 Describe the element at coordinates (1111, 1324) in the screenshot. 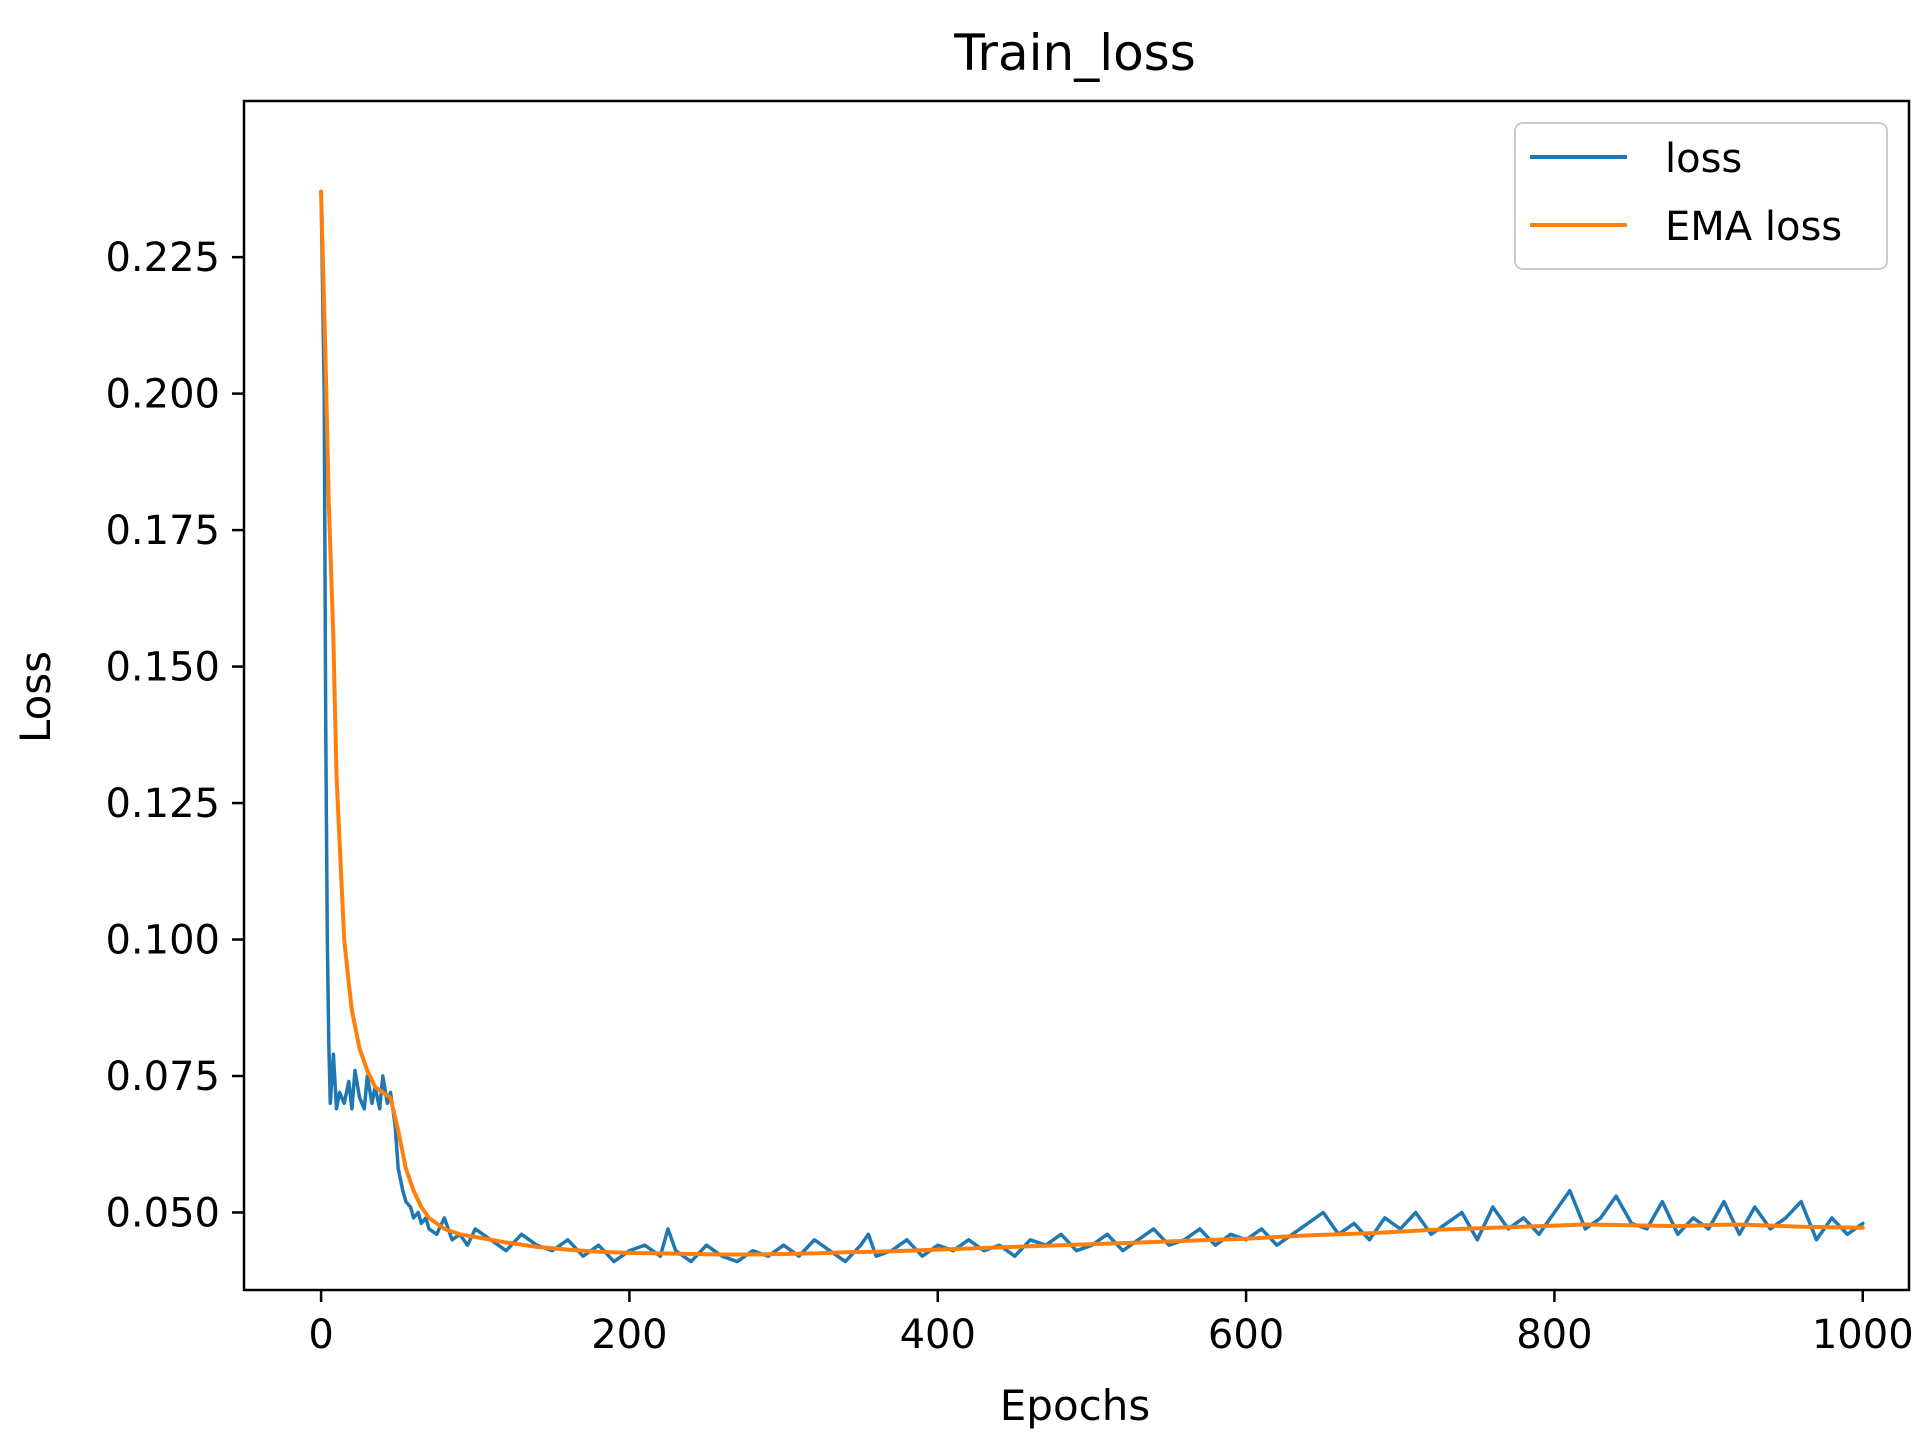

I see `x-axis-ticks: 0 200 400 600 800 1000` at that location.